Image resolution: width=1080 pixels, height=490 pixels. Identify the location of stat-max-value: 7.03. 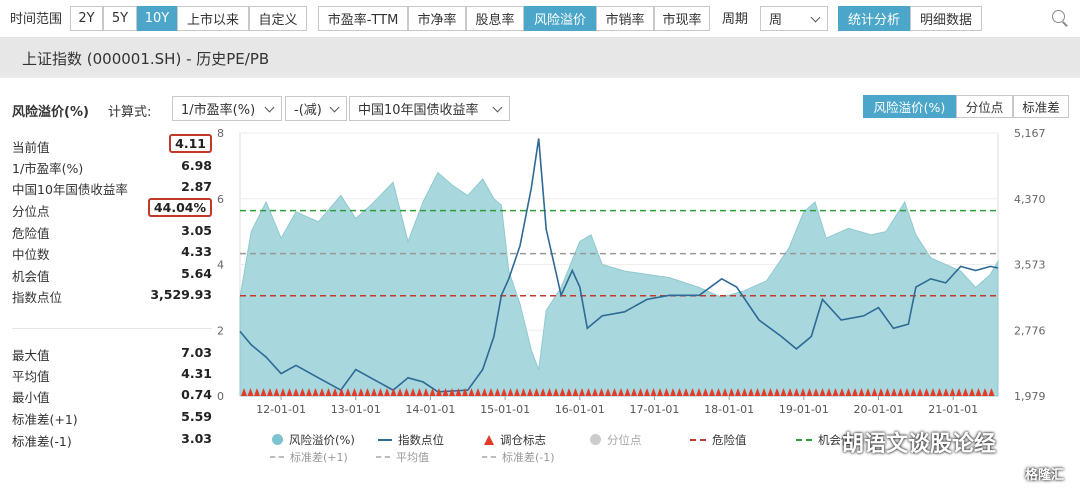
(196, 352).